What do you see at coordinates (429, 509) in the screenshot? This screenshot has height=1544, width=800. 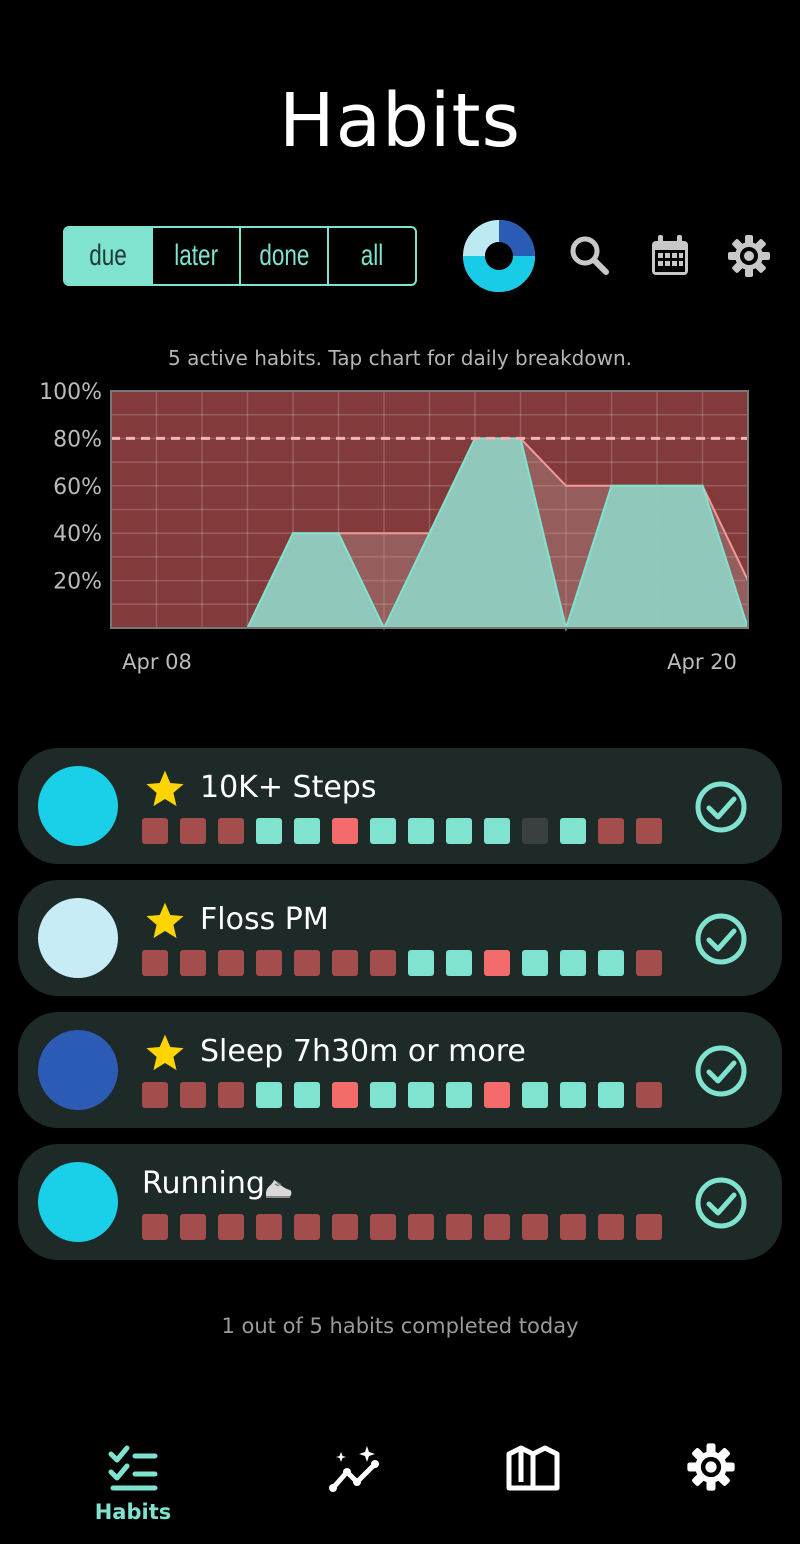 I see `chart-border` at bounding box center [429, 509].